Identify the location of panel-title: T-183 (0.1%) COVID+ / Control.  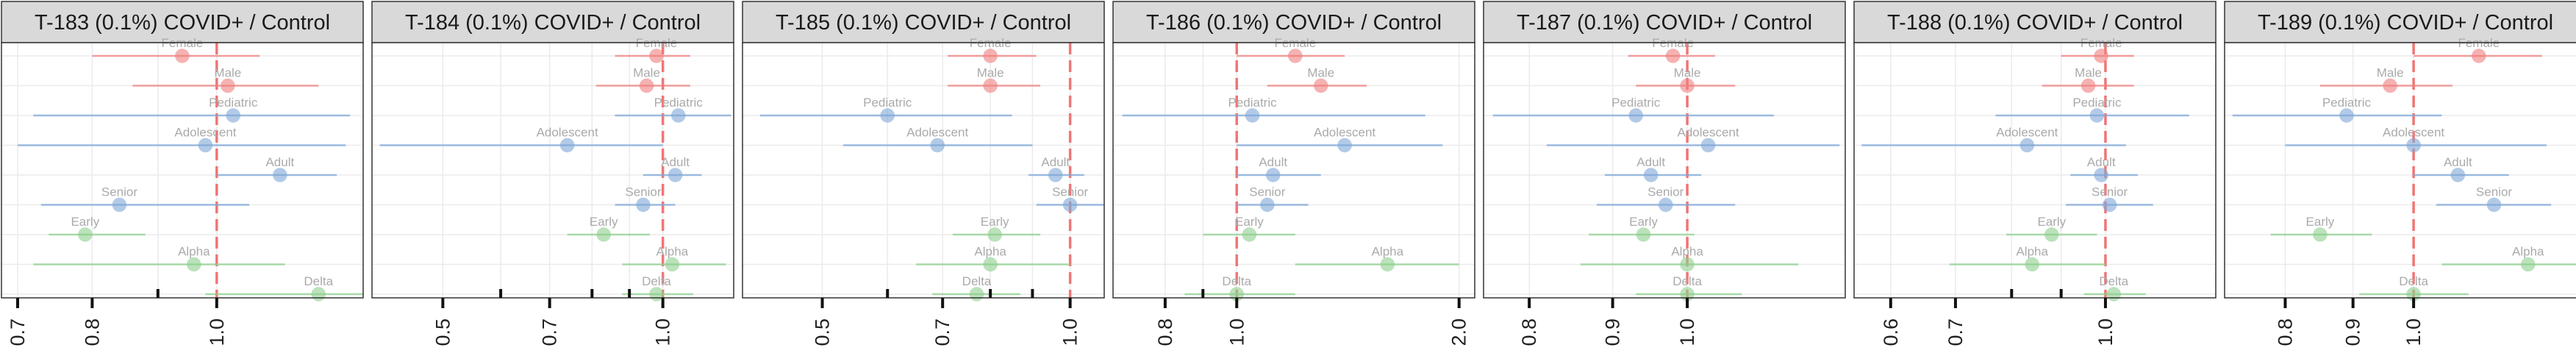
(182, 23).